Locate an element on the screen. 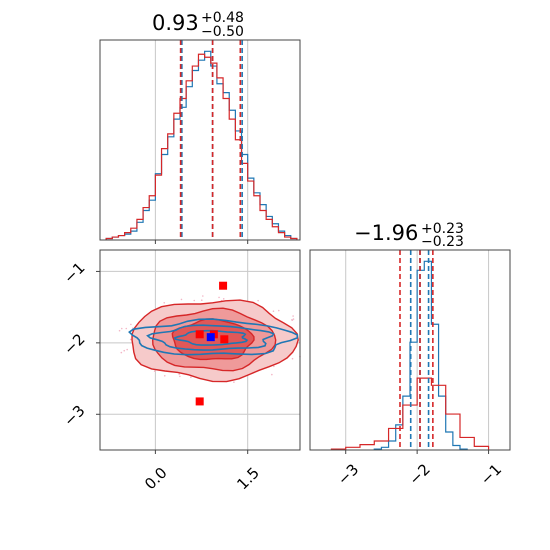  joint-axes is located at coordinates (200, 350).